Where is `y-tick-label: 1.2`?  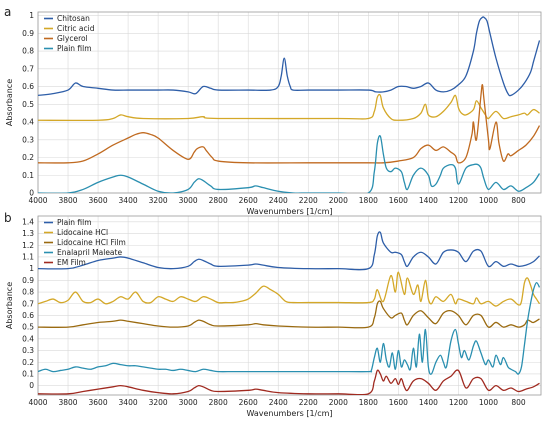 y-tick-label: 1.2 is located at coordinates (28, 245).